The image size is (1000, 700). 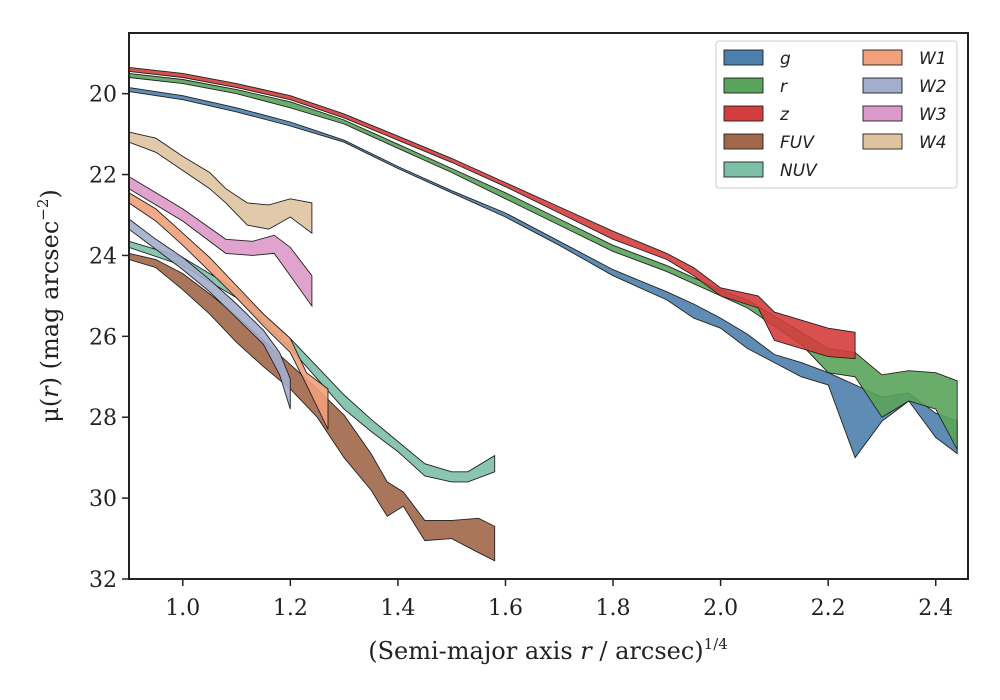 I want to click on band-w1, so click(x=229, y=311).